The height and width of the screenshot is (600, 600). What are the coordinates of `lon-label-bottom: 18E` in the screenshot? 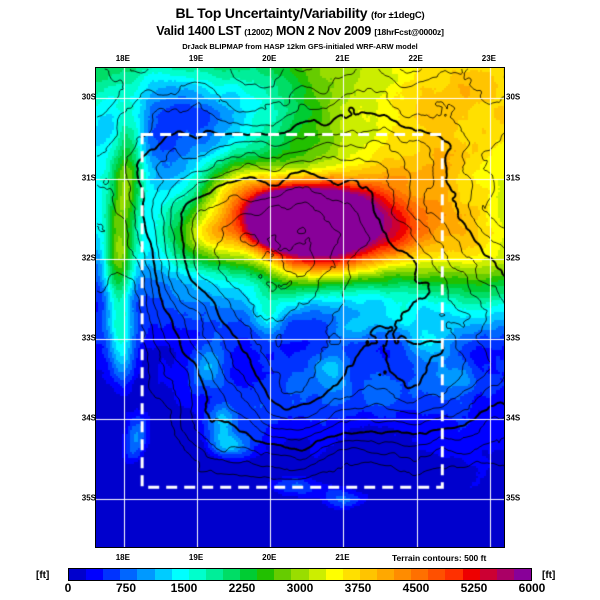 It's located at (122, 557).